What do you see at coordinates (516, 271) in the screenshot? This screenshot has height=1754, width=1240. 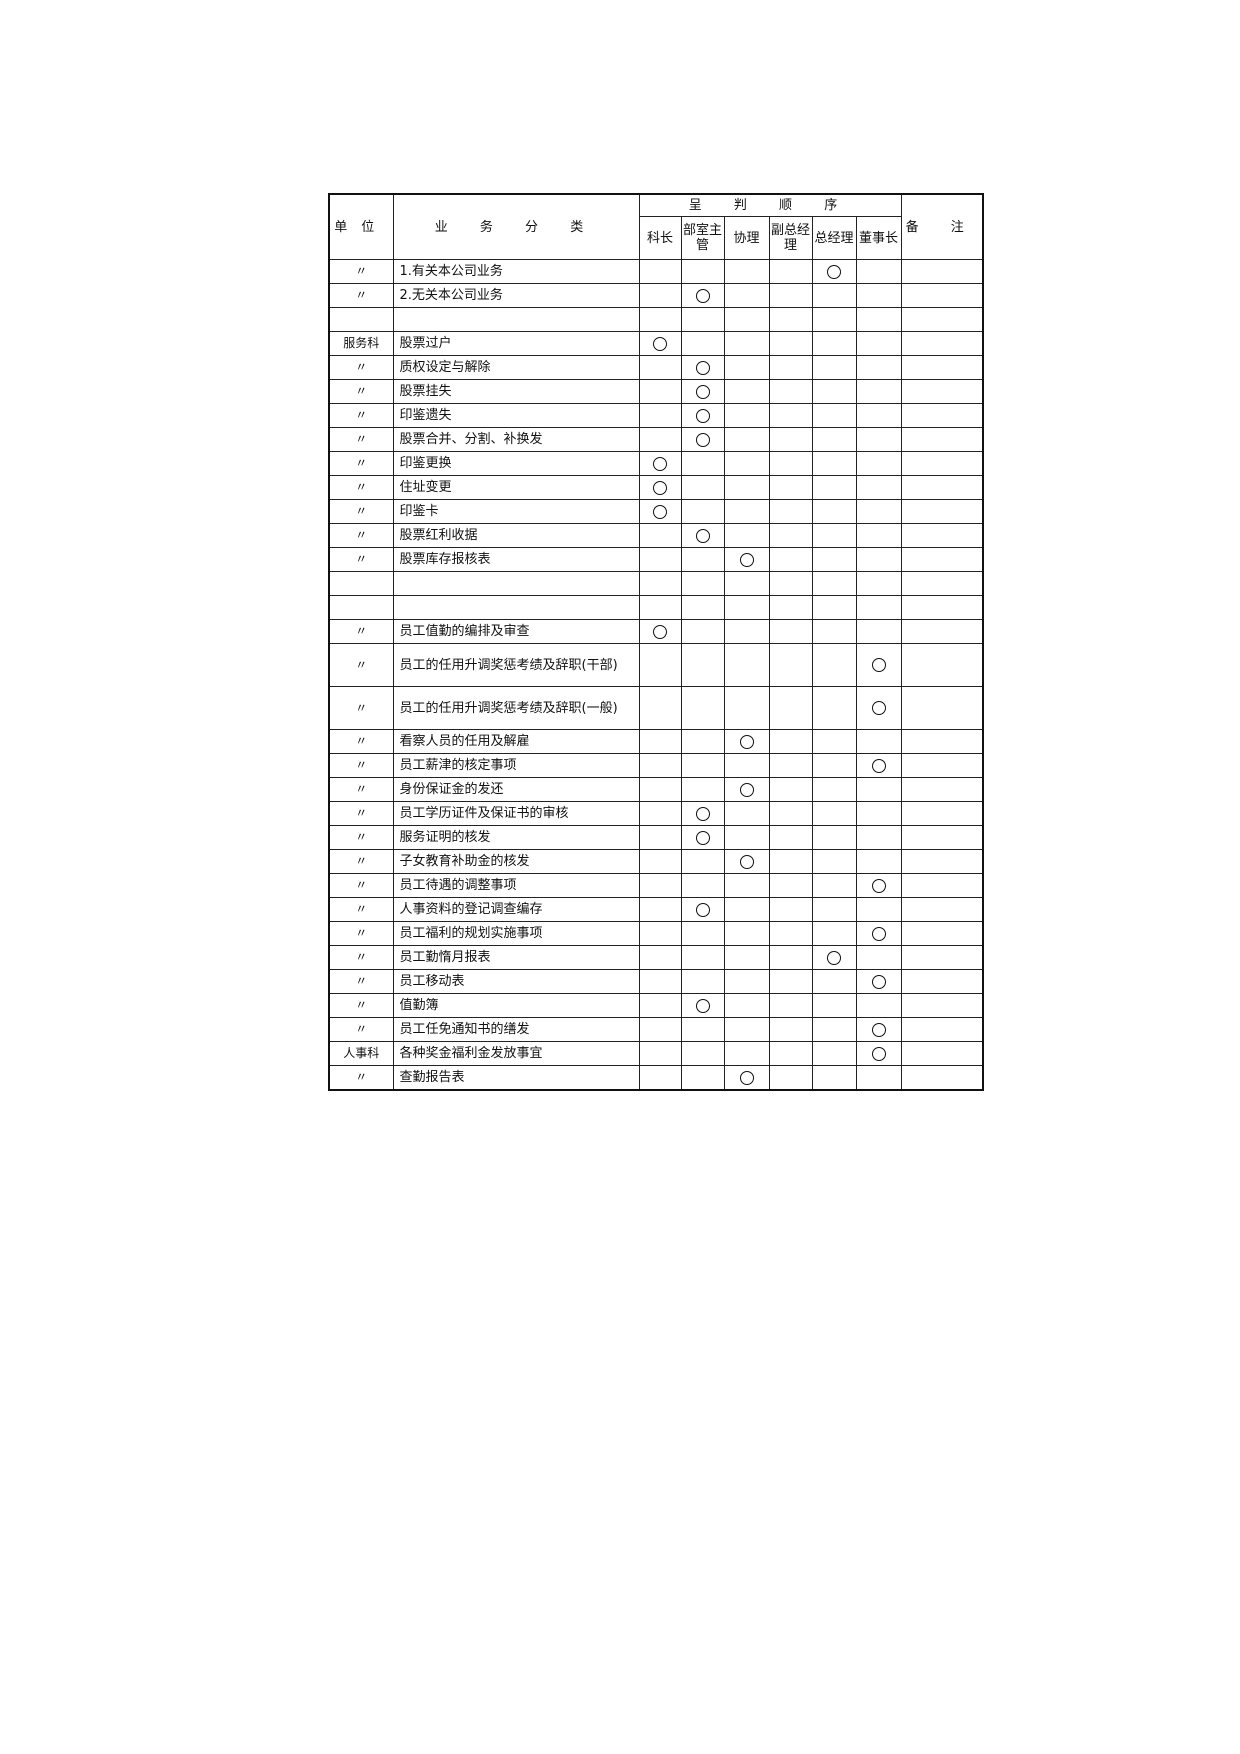 I see `category-cell: 1.有关本公司业务` at bounding box center [516, 271].